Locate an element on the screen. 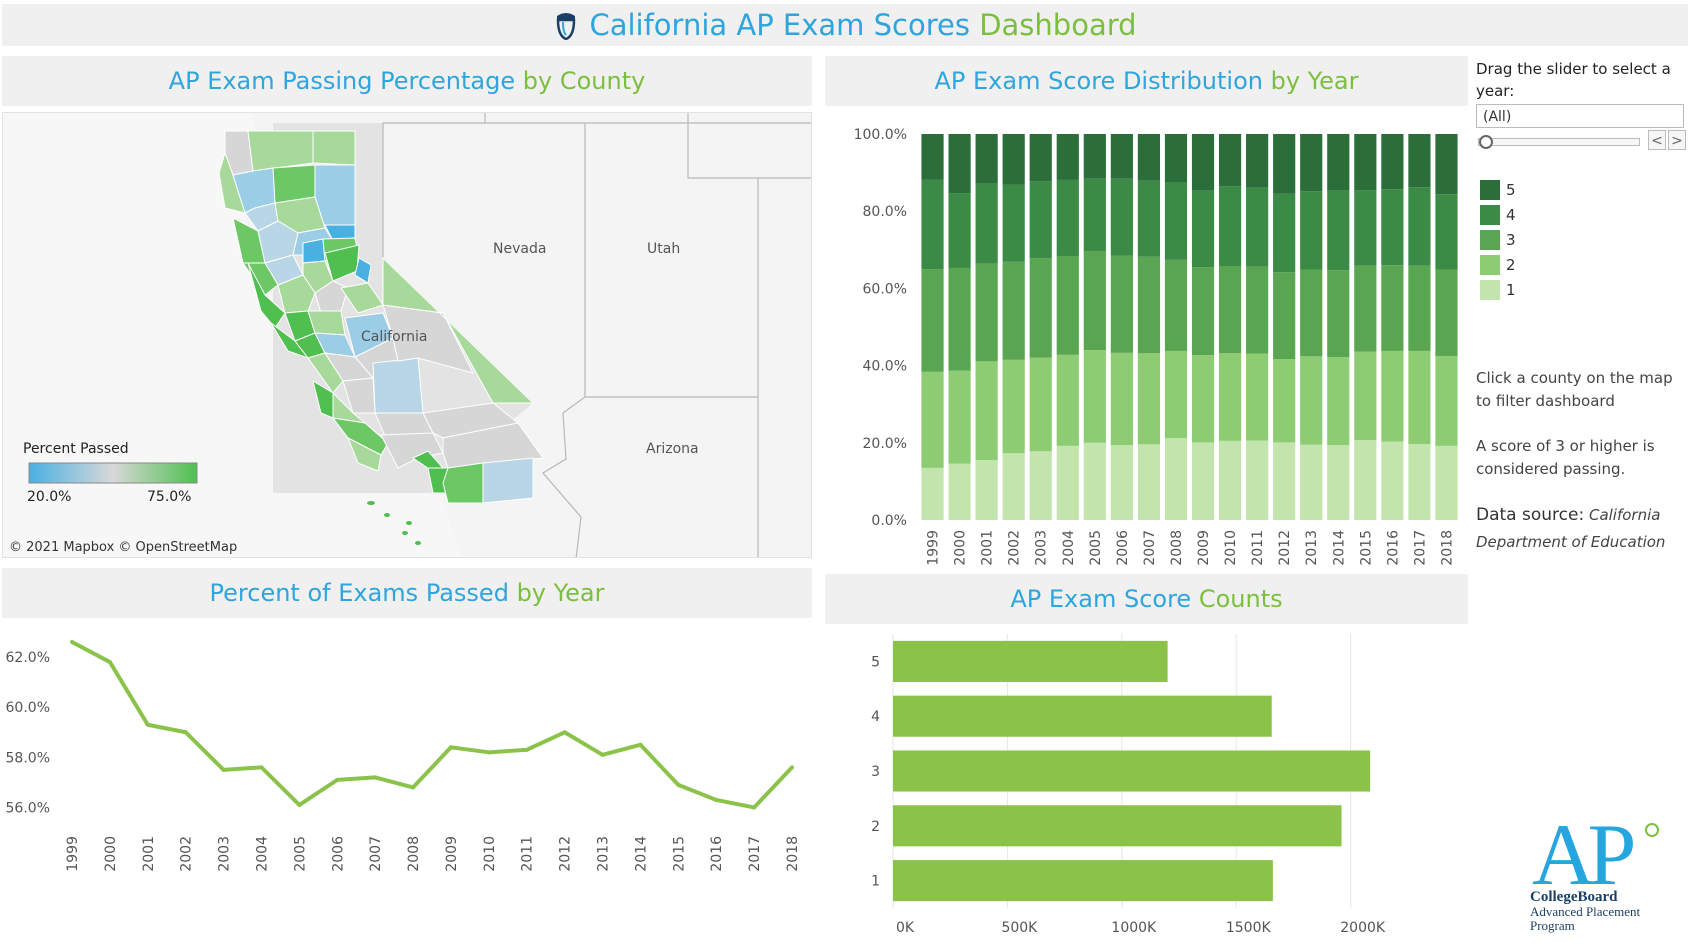 The width and height of the screenshot is (1690, 946). map-attribution: © 2021 Mapbox © OpenStreetMap is located at coordinates (123, 547).